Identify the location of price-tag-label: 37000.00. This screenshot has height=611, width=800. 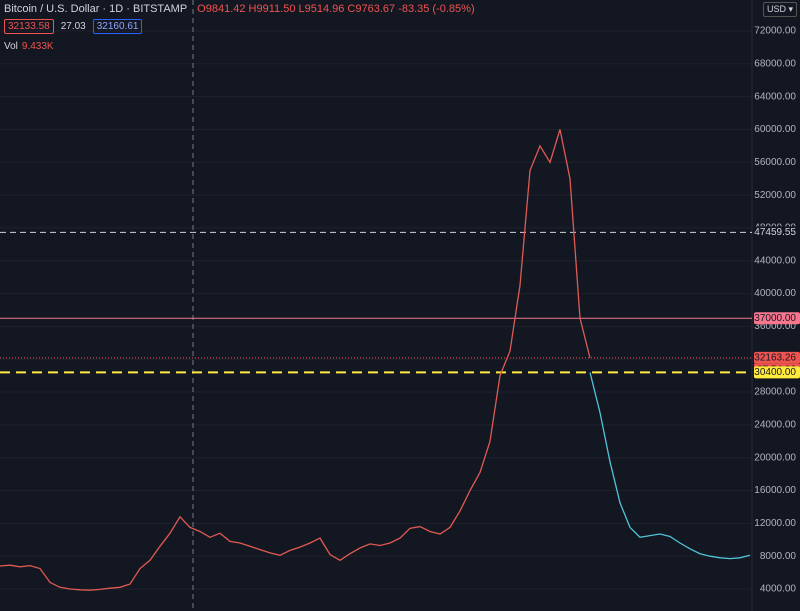
(775, 318).